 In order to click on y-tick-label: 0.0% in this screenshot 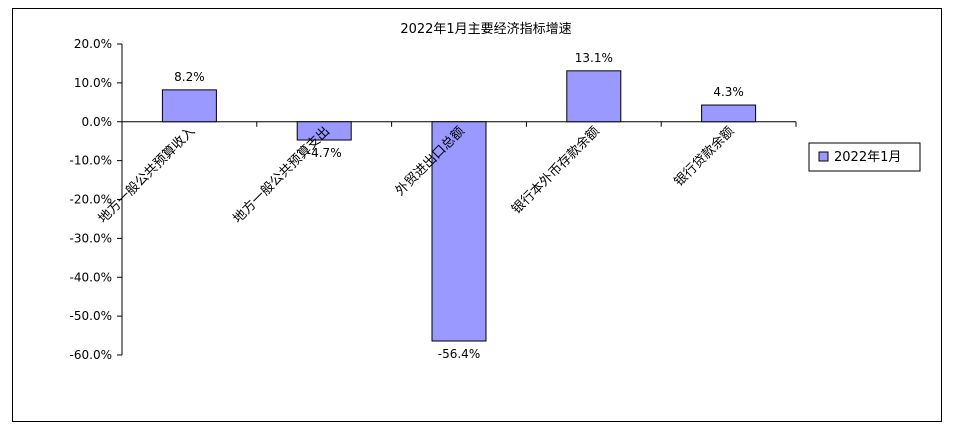, I will do `click(97, 122)`.